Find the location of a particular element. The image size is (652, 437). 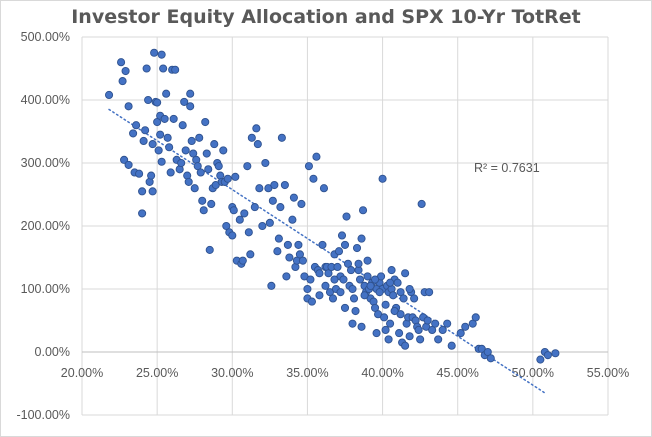

r-squared-label: R² = 0.7631 is located at coordinates (507, 168).